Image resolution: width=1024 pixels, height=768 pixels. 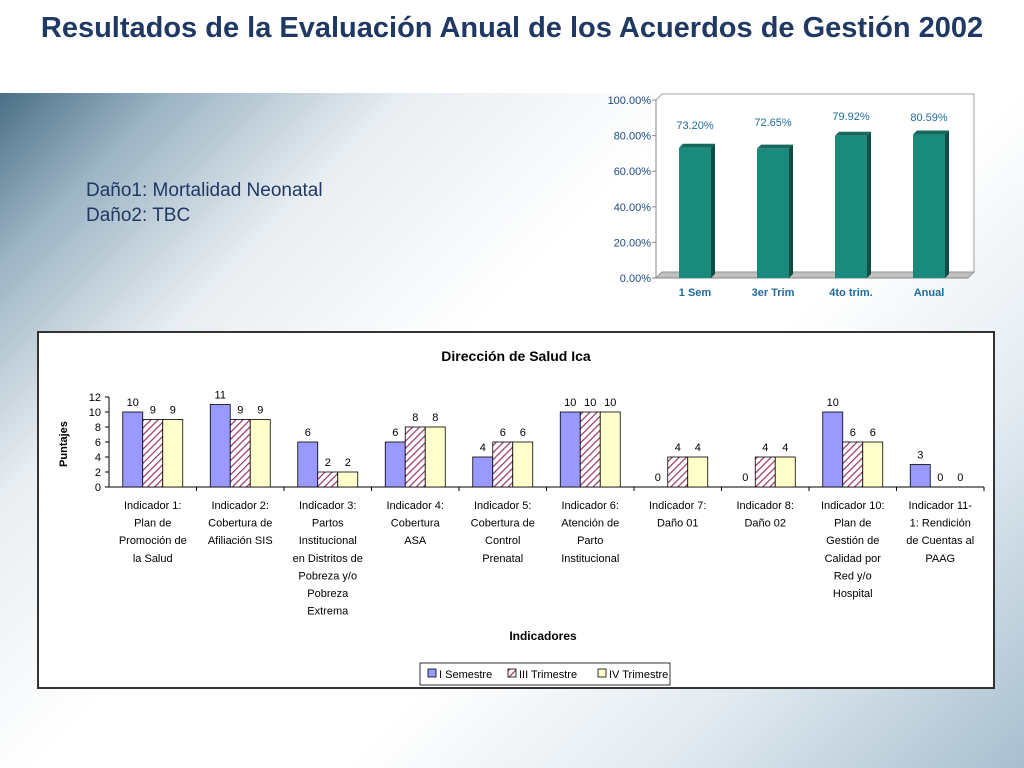 I want to click on main-chart-ylabel: Puntajes, so click(x=64, y=444).